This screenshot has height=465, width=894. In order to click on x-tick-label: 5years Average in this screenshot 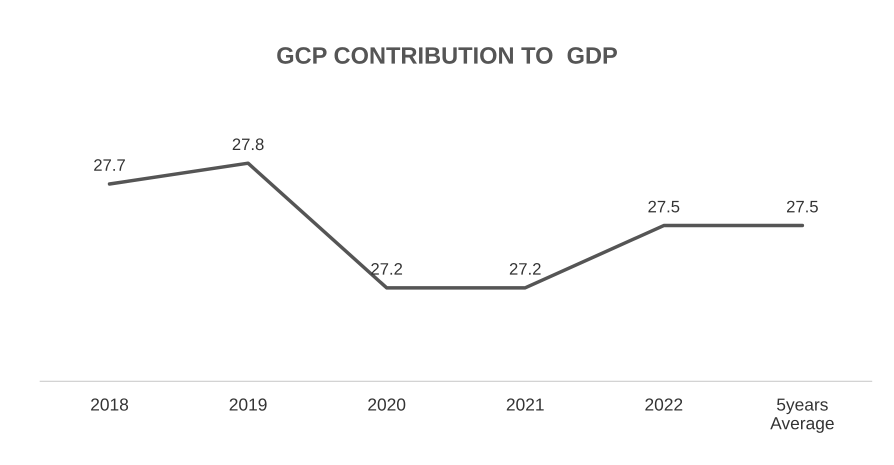, I will do `click(802, 415)`.